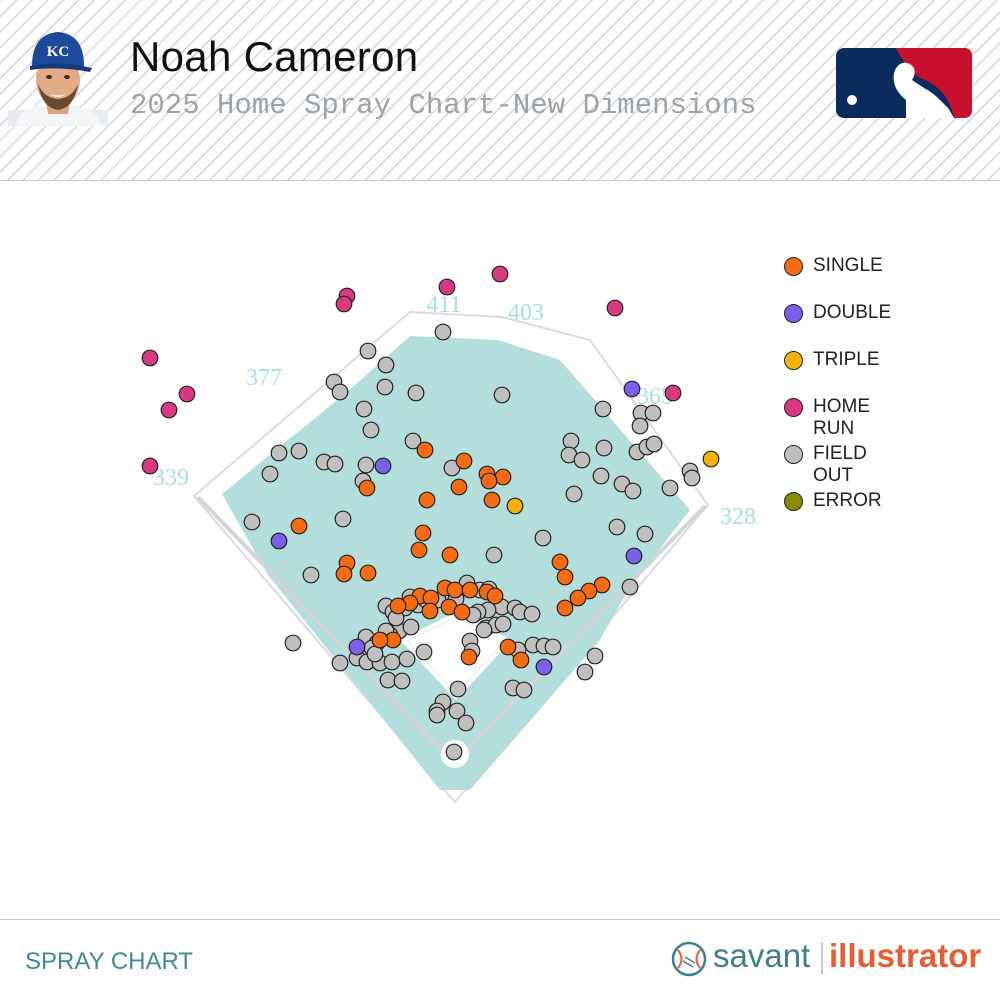 The image size is (1000, 1000). Describe the element at coordinates (904, 83) in the screenshot. I see `mlb-logo` at that location.